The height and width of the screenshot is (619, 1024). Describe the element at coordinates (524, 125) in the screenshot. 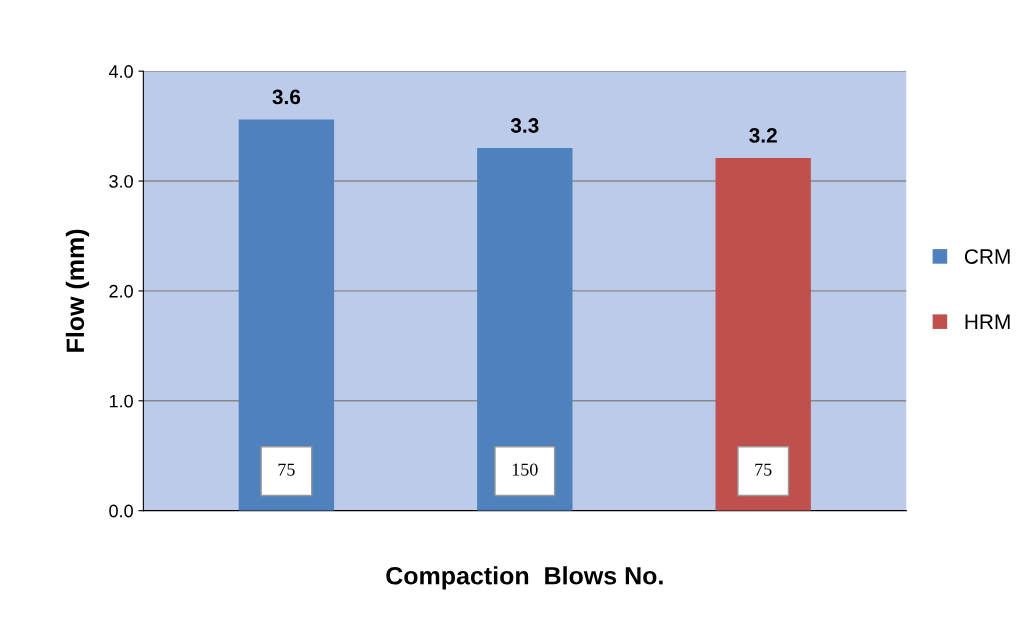

I see `data-label: 3.3` at that location.